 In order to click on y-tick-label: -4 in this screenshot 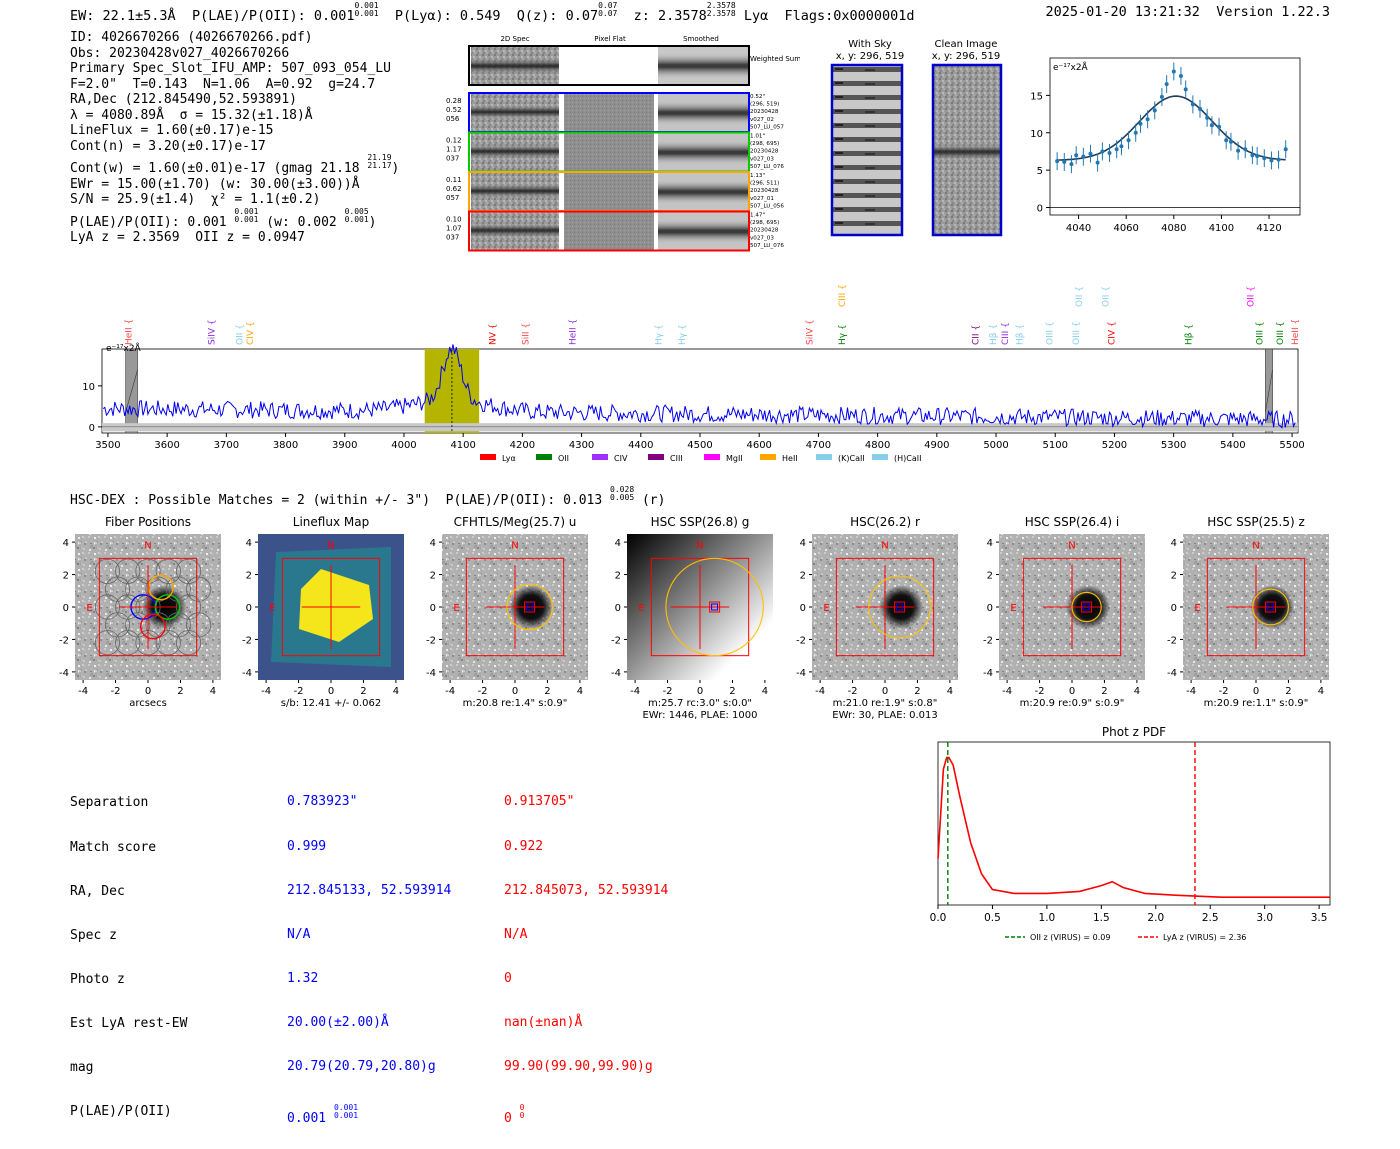, I will do `click(988, 673)`.